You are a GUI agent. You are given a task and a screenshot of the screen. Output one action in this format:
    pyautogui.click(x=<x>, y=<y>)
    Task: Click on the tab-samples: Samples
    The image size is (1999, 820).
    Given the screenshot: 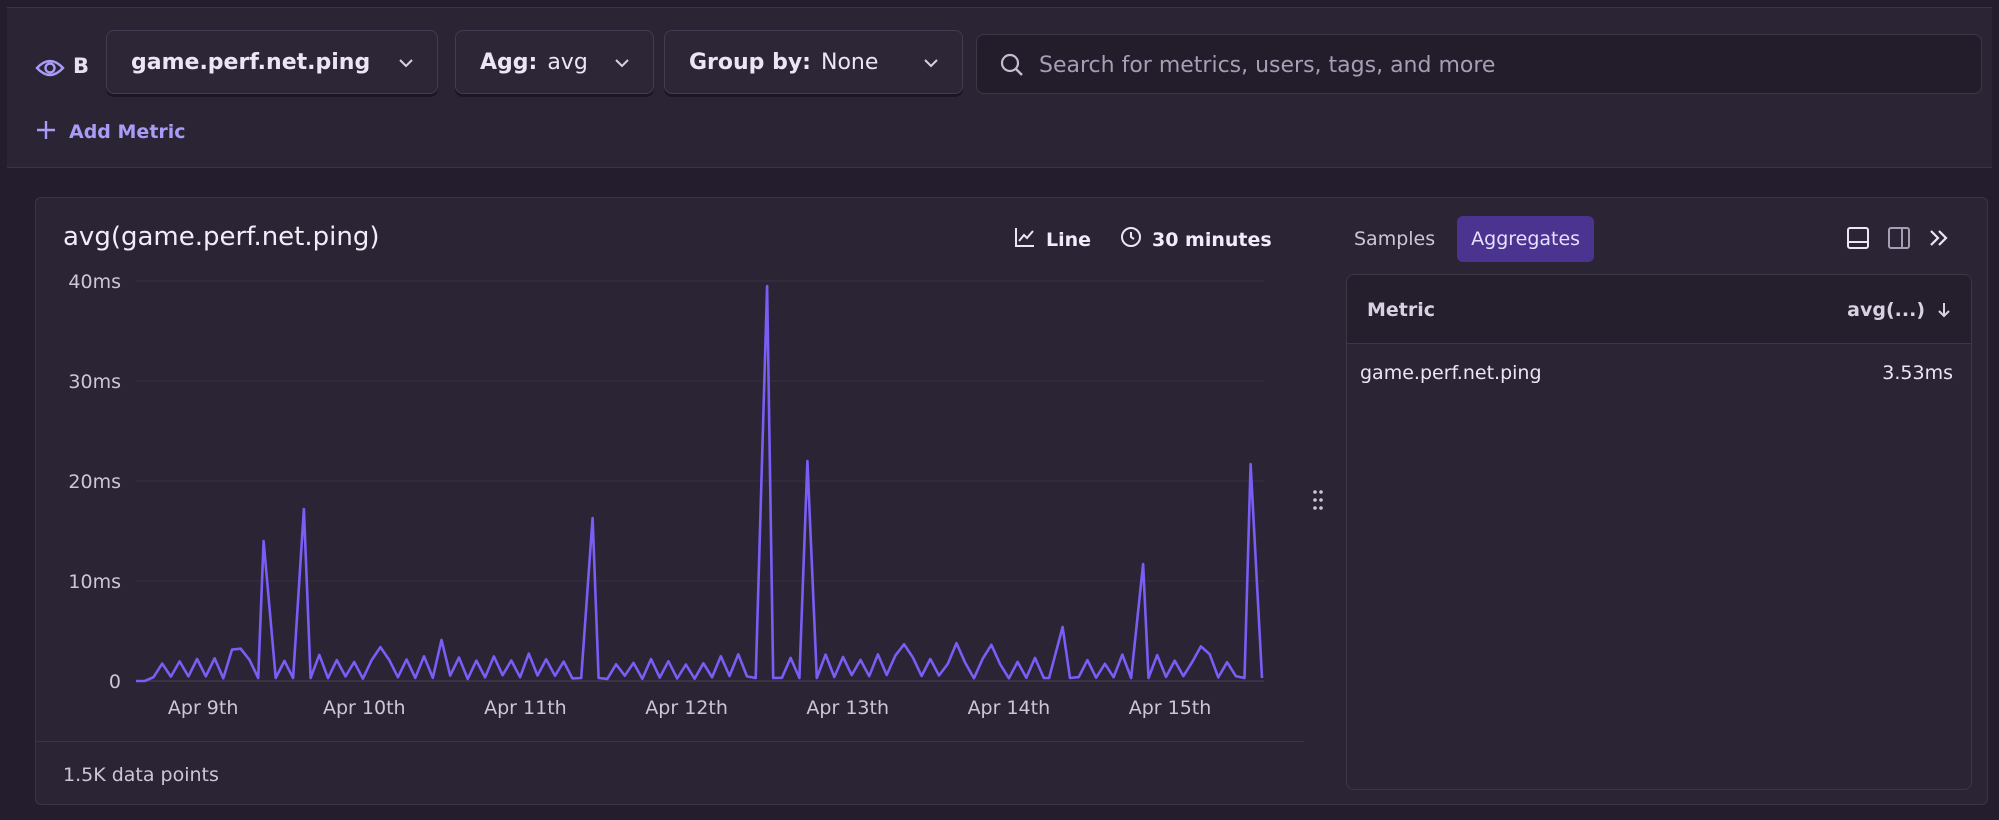 What is the action you would take?
    pyautogui.click(x=1395, y=239)
    